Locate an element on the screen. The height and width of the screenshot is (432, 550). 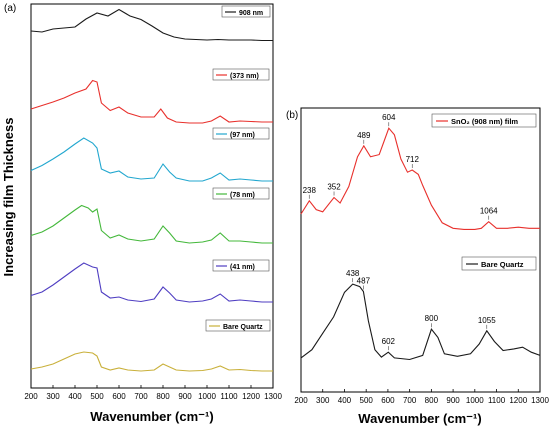
x-tick-label-a-1: 300 is located at coordinates (53, 396).